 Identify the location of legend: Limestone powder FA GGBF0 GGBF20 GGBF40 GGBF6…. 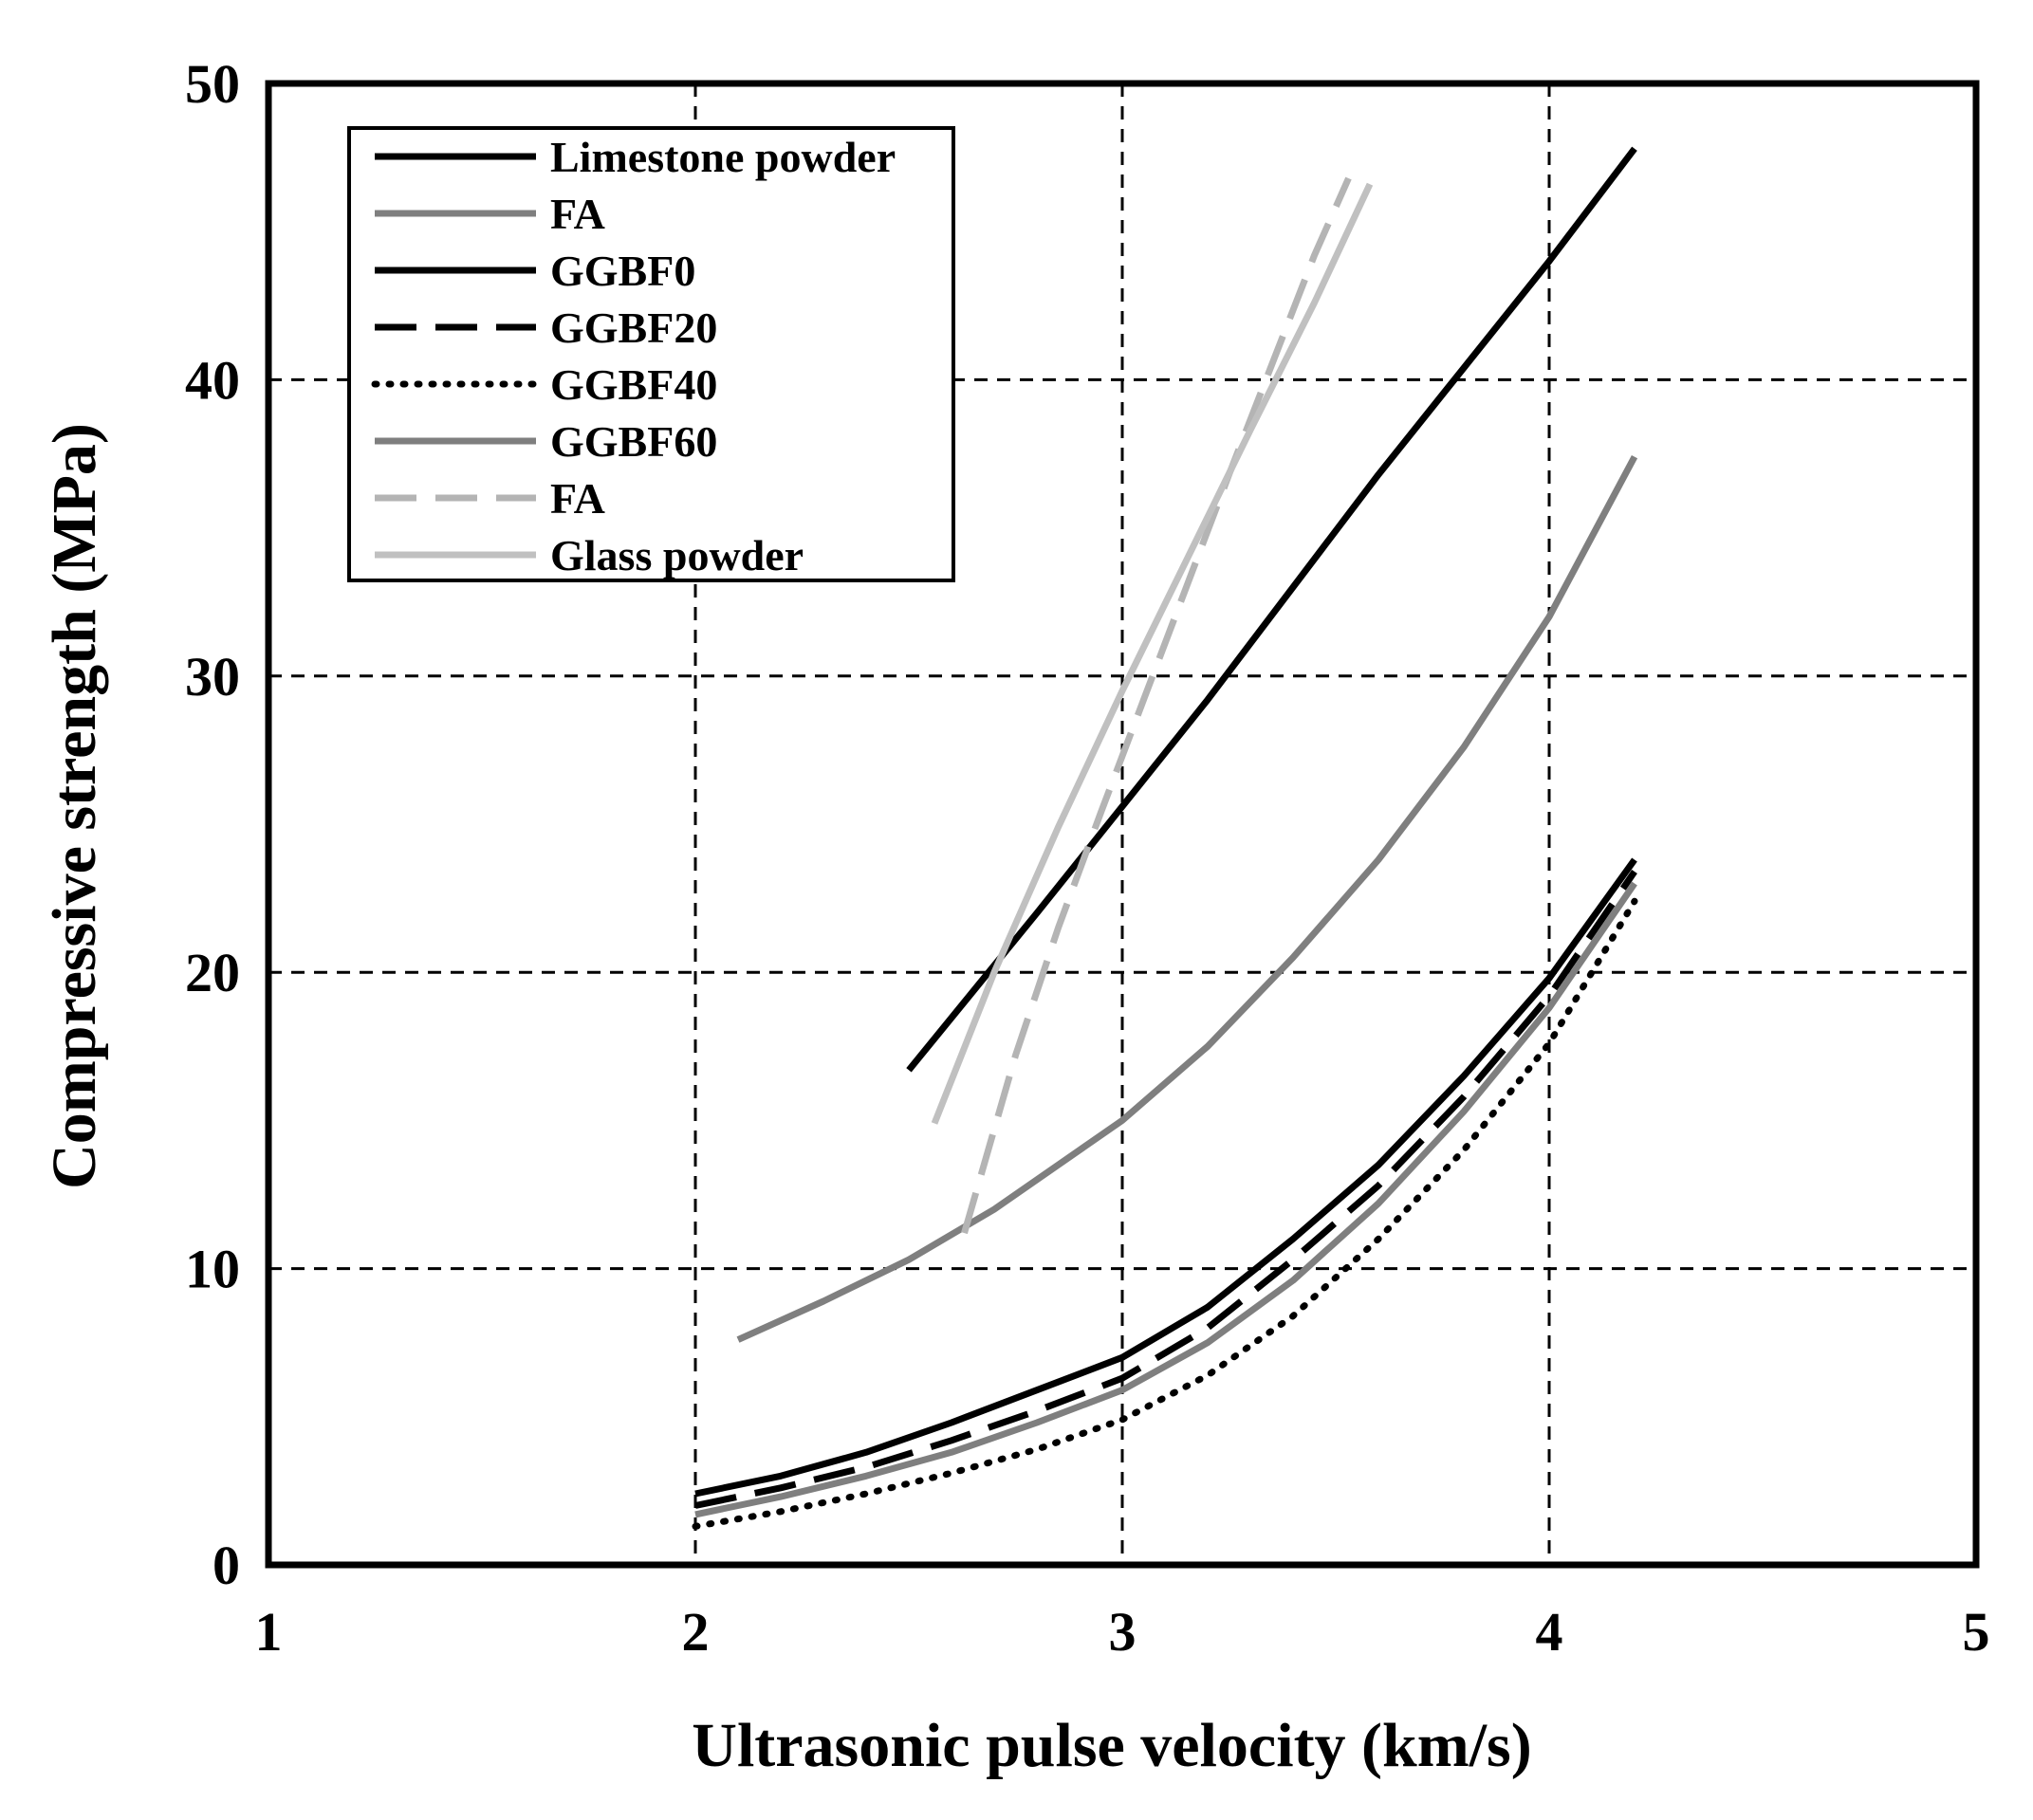
(651, 354).